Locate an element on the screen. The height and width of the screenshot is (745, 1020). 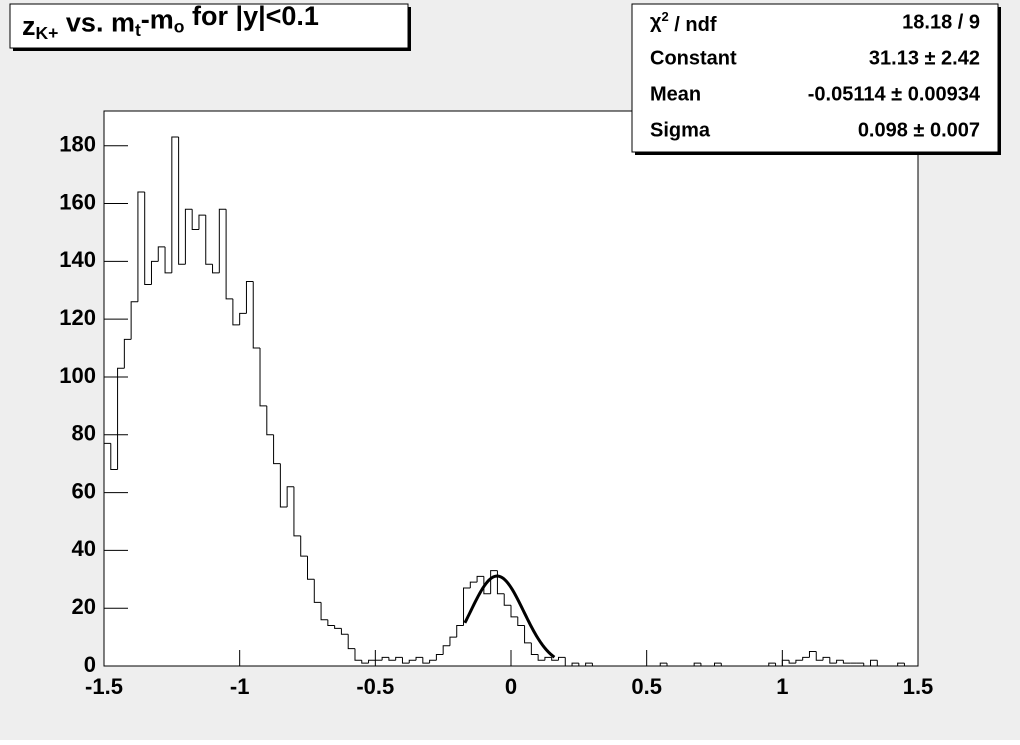
stats-value: 18.18 / 9 is located at coordinates (941, 22).